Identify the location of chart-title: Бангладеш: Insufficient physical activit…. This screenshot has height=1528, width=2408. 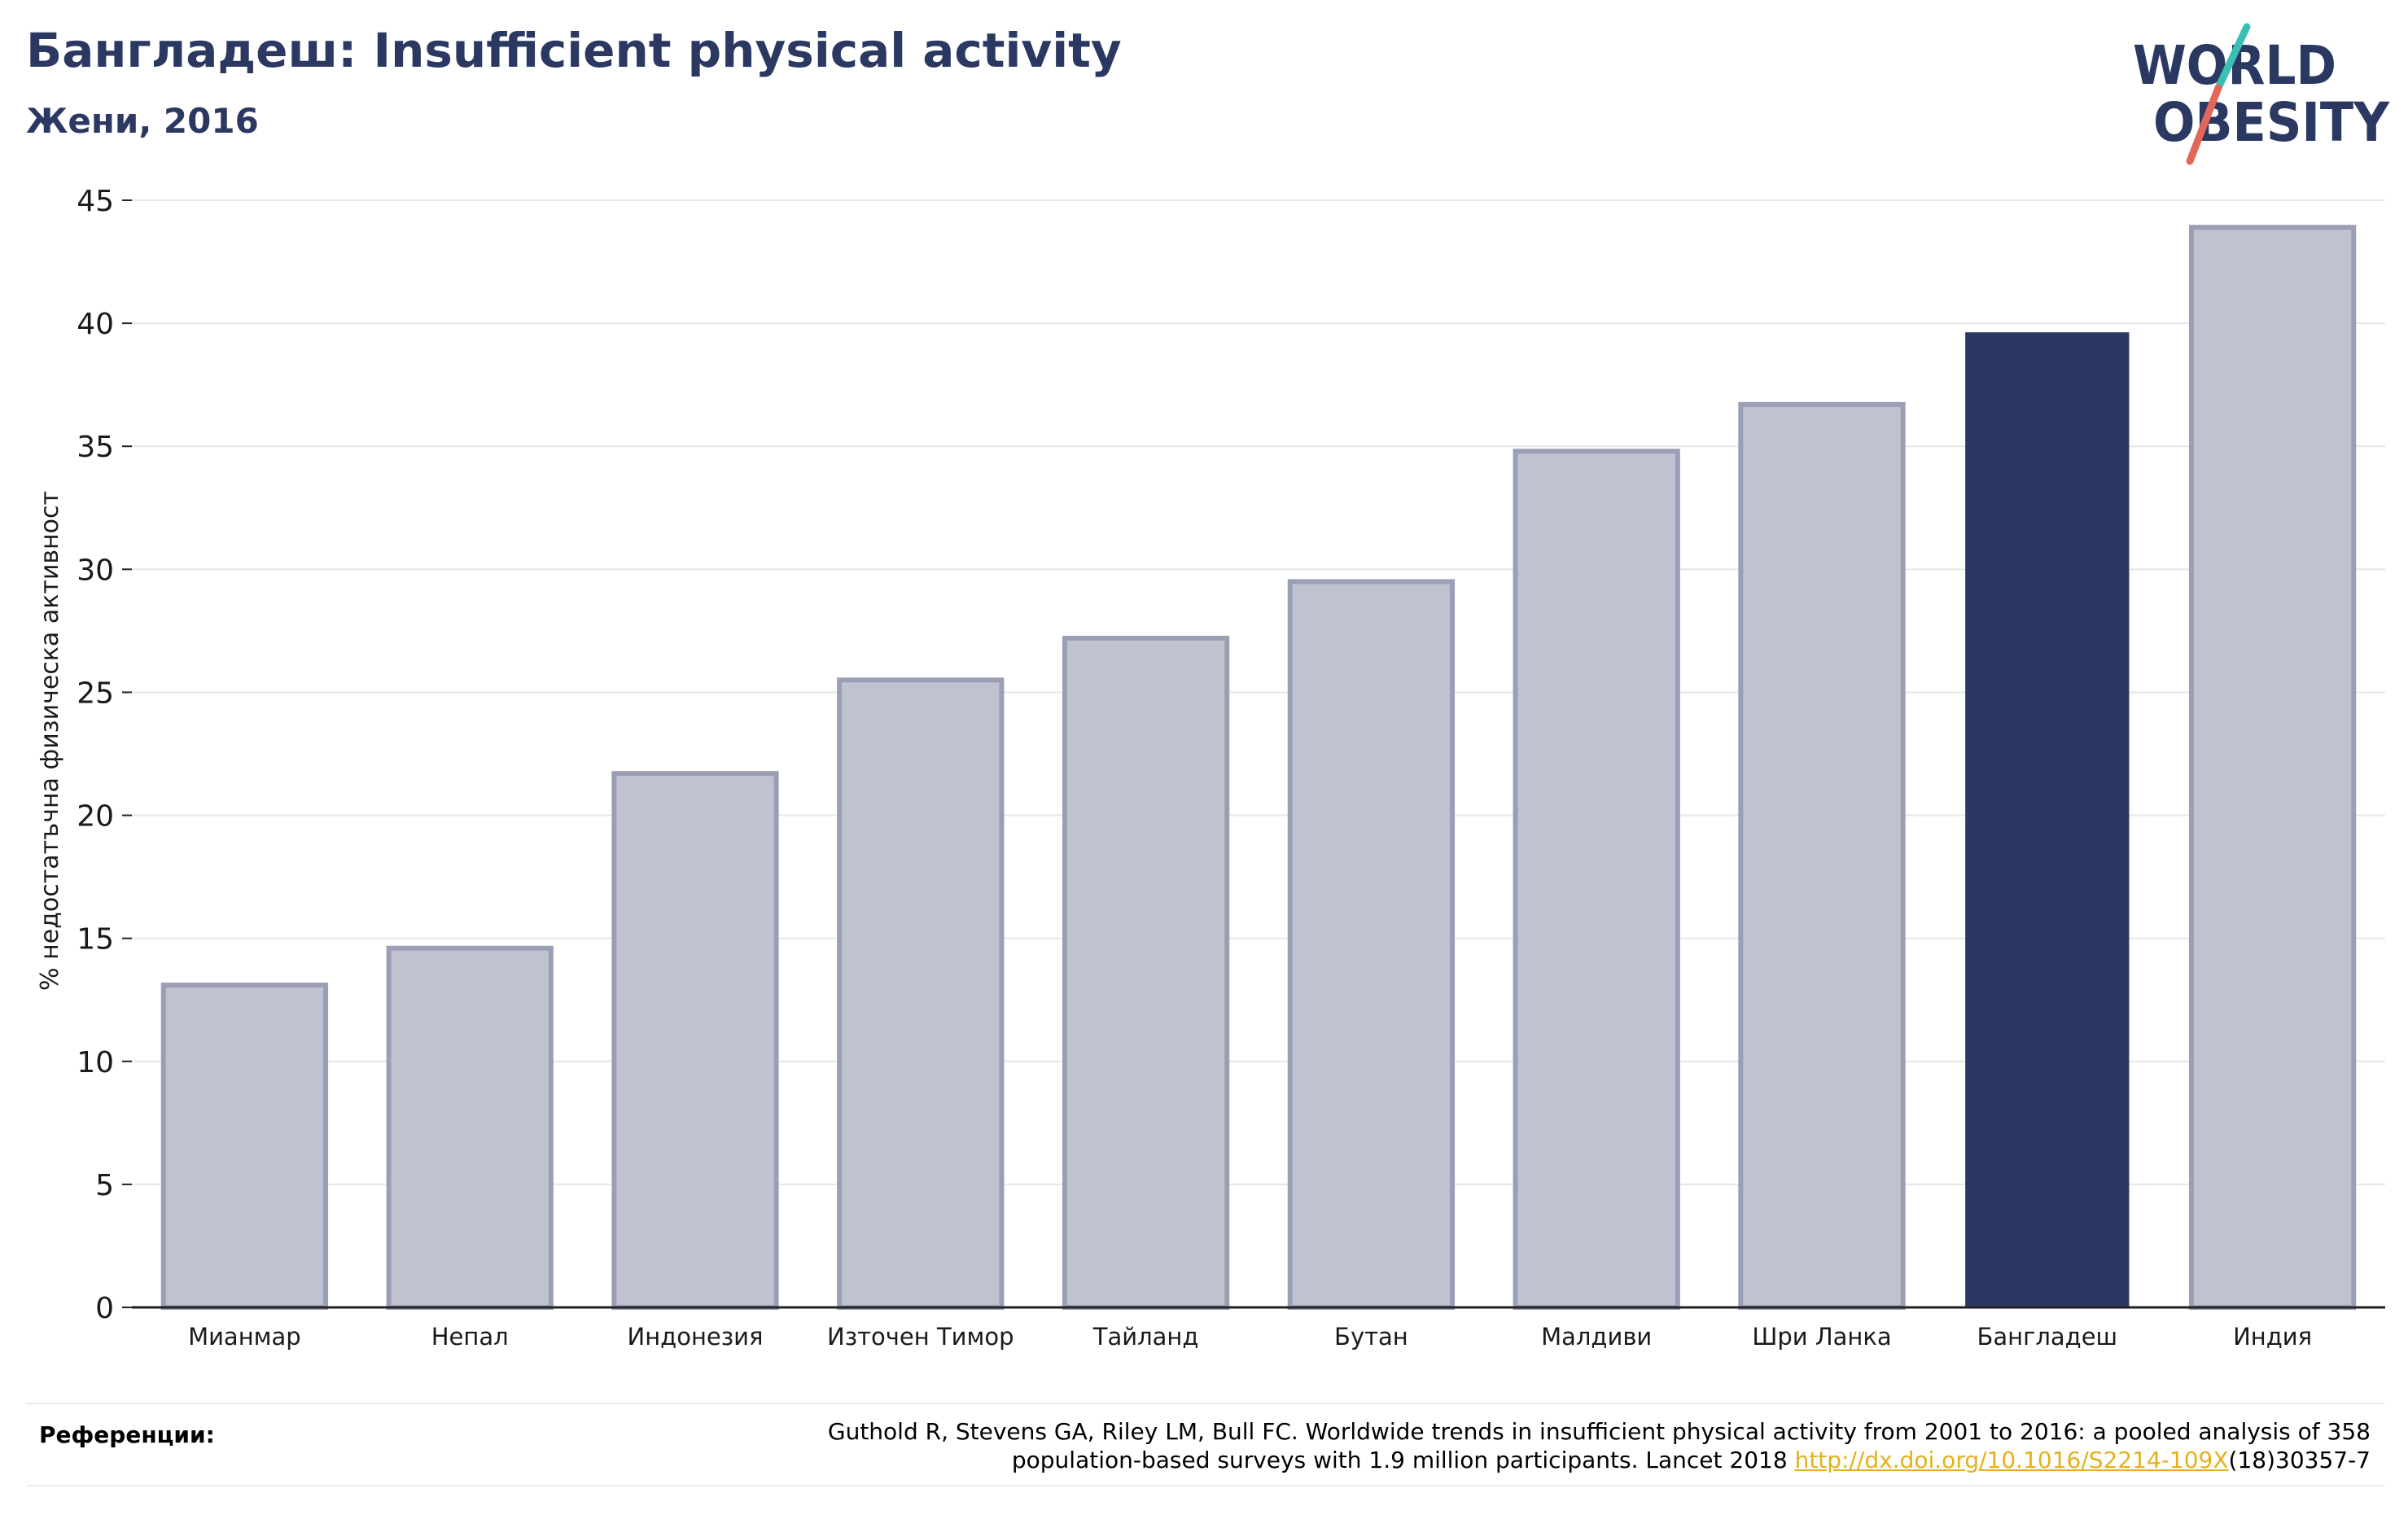
(574, 50).